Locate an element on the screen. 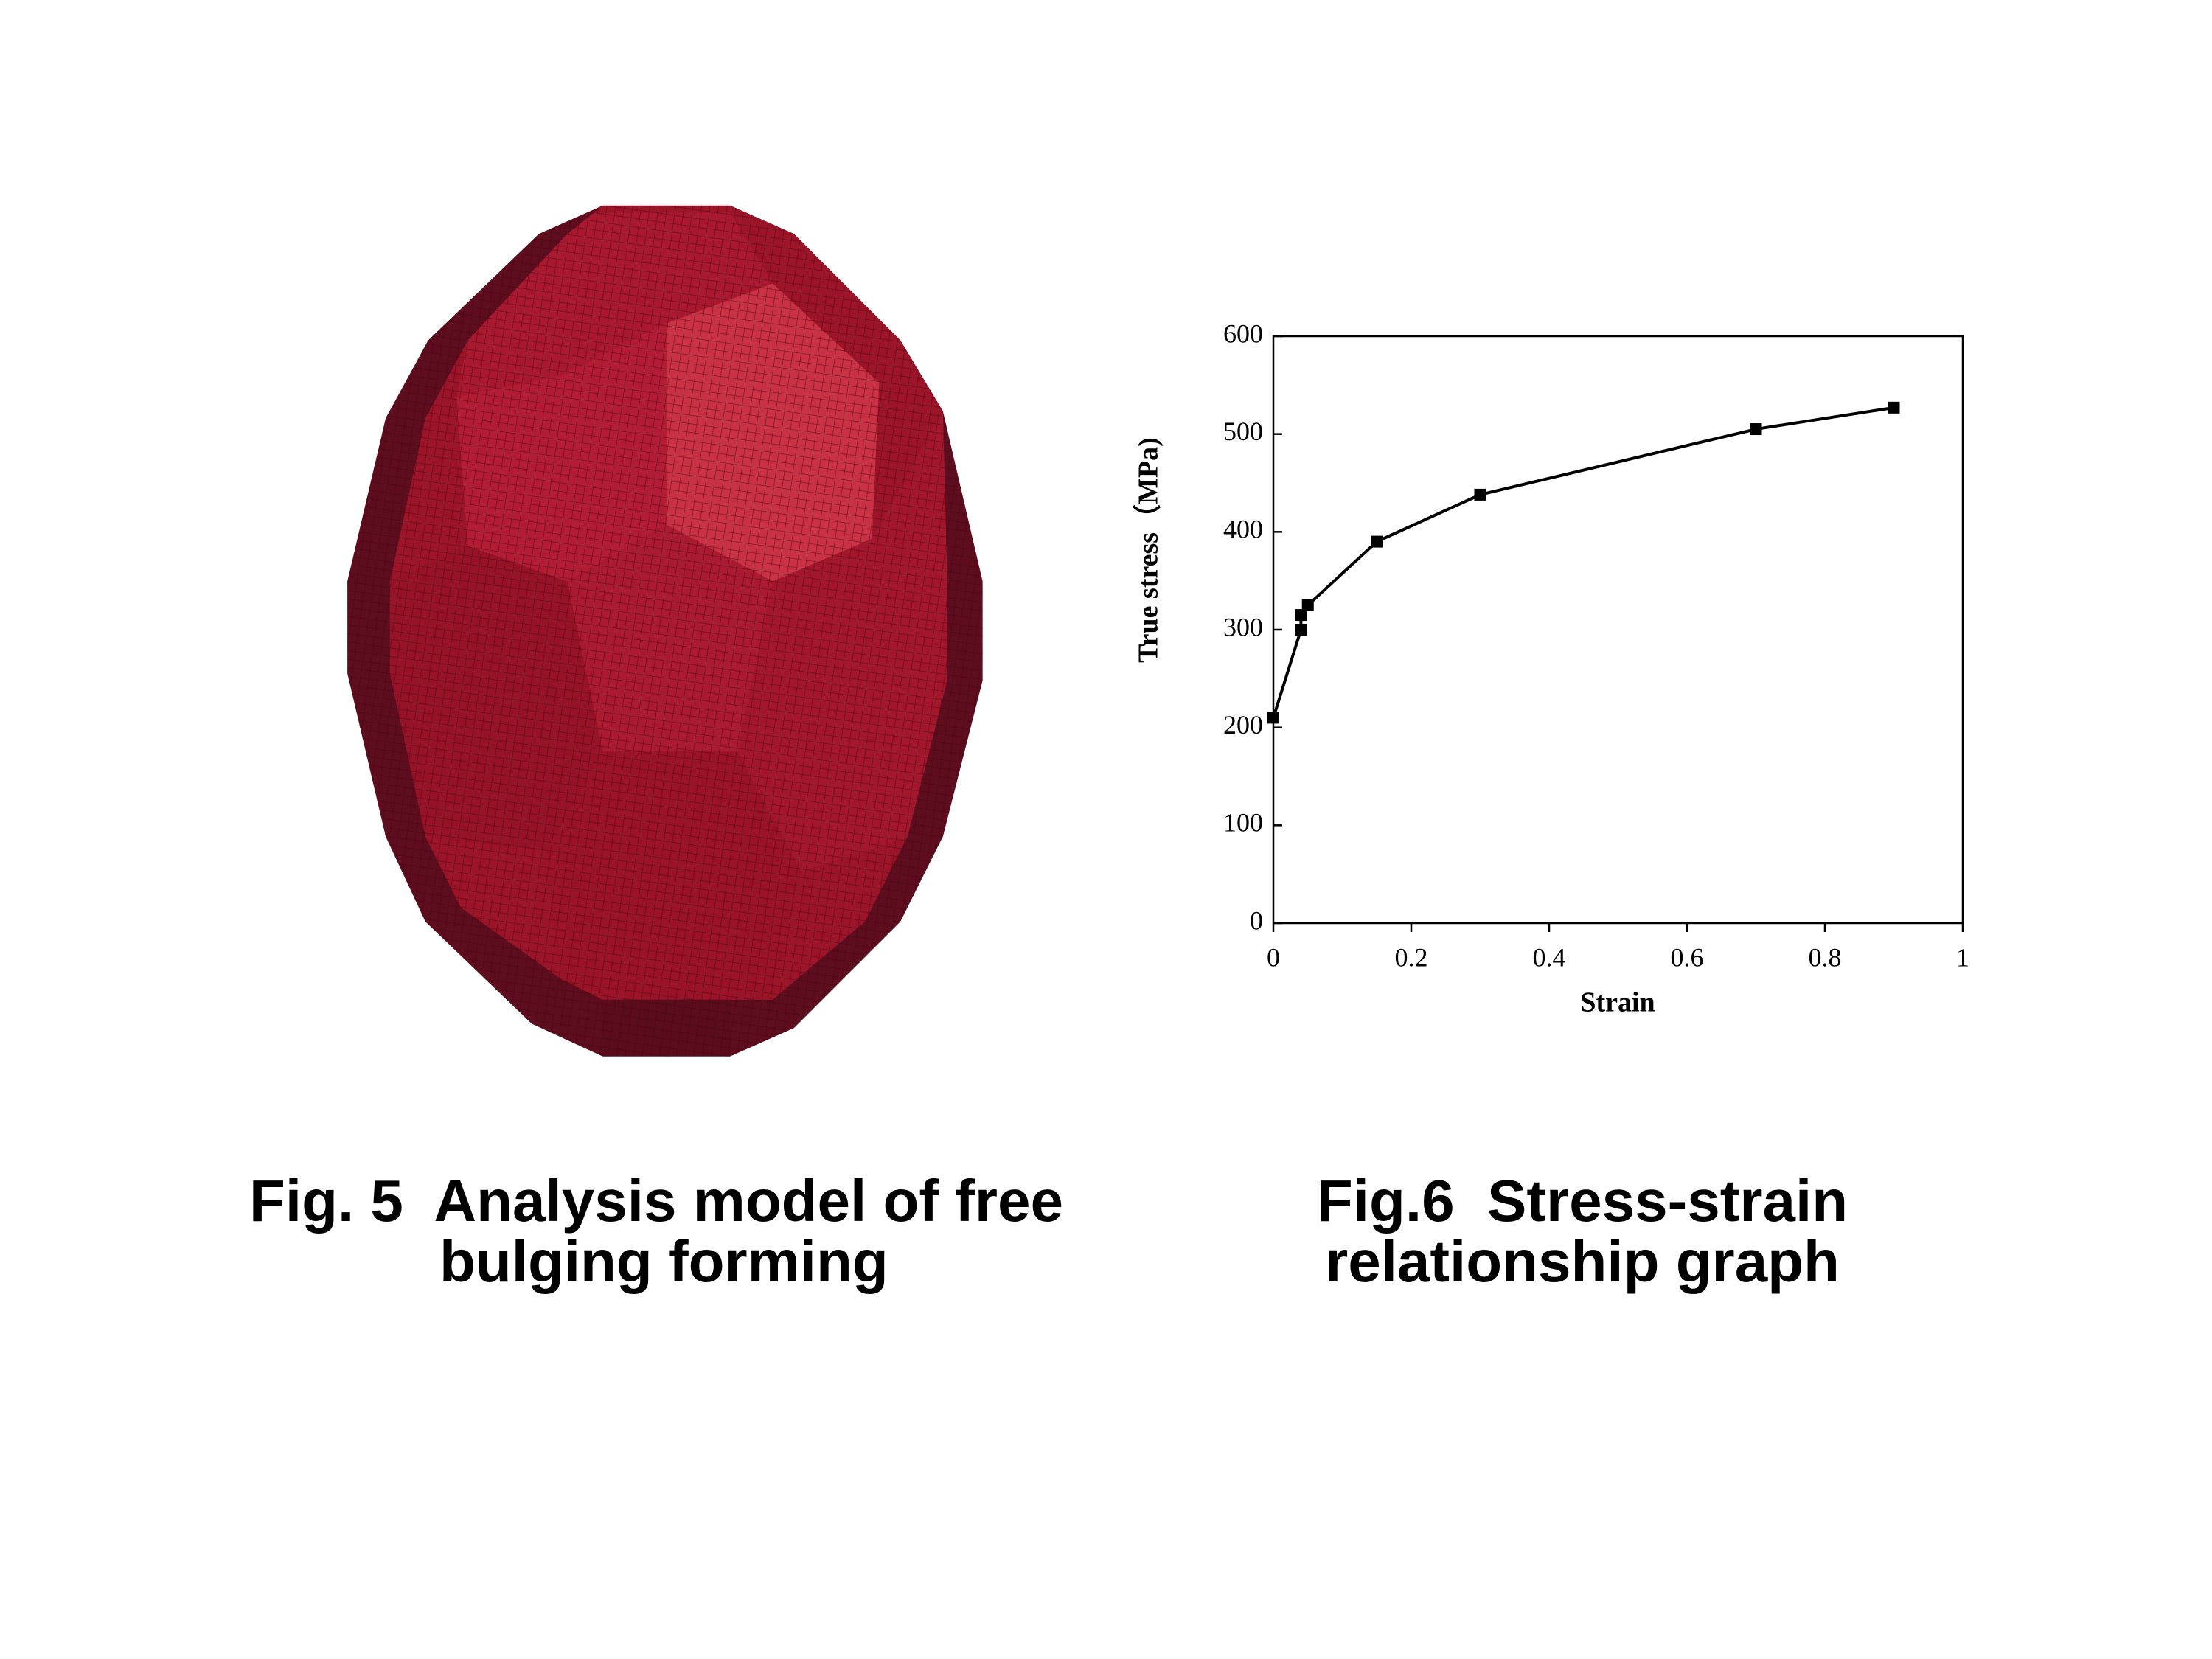  data-line is located at coordinates (1583, 562).